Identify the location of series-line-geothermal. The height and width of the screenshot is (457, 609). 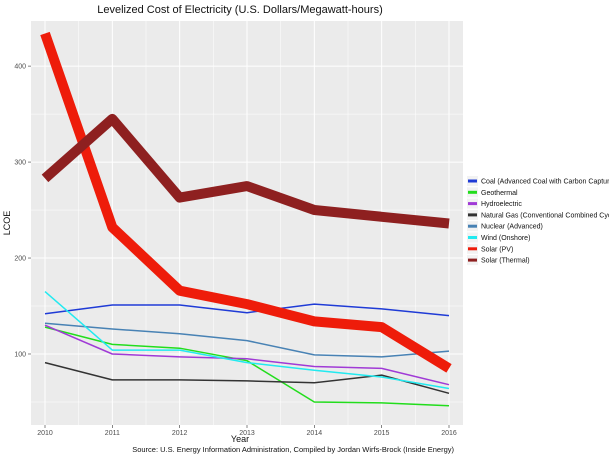
(247, 366).